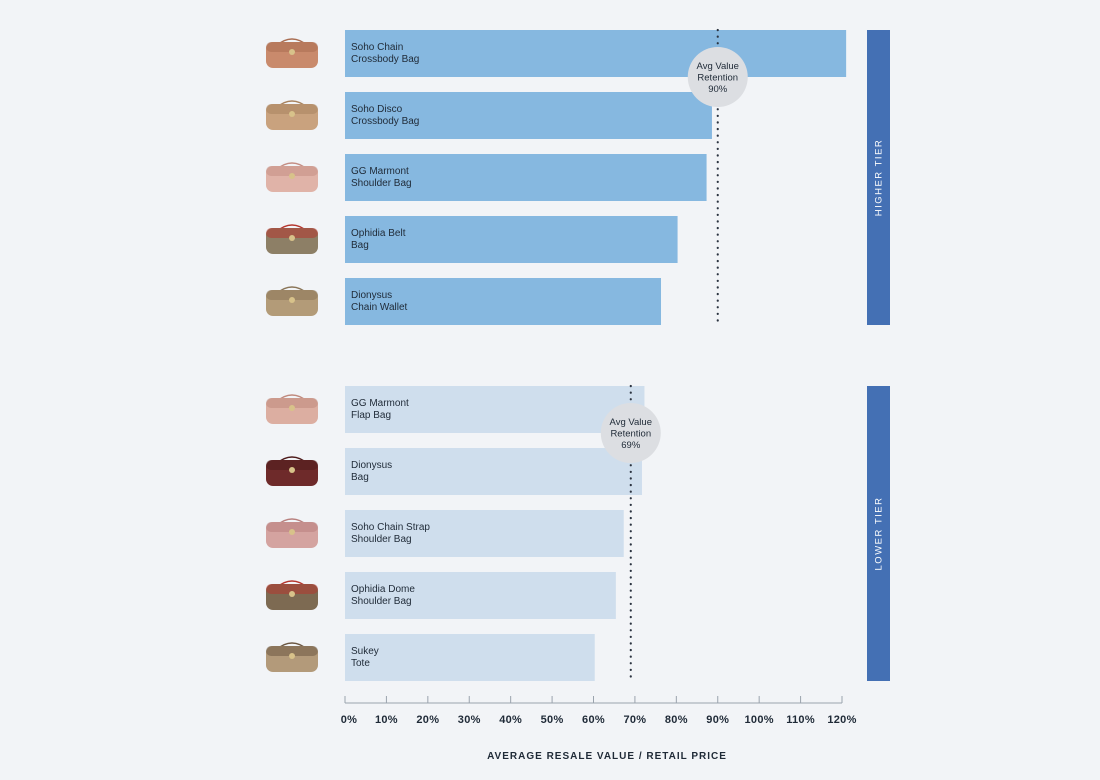  What do you see at coordinates (385, 115) in the screenshot?
I see `bar-label: Soho Disco Crossbody Bag` at bounding box center [385, 115].